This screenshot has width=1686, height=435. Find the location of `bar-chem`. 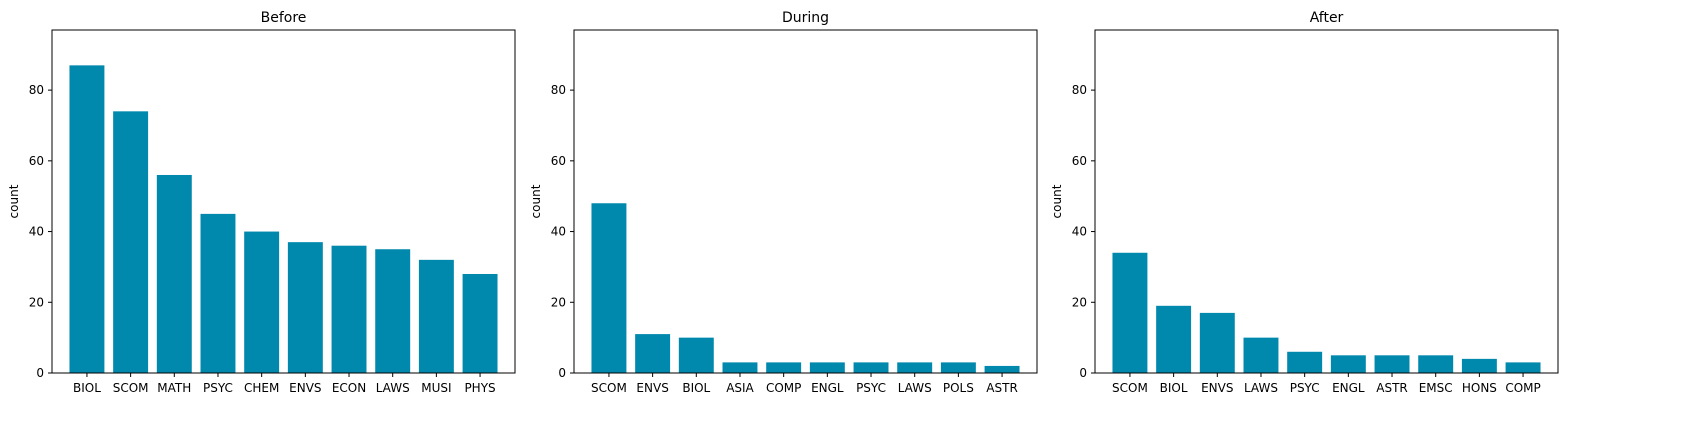

bar-chem is located at coordinates (262, 302).